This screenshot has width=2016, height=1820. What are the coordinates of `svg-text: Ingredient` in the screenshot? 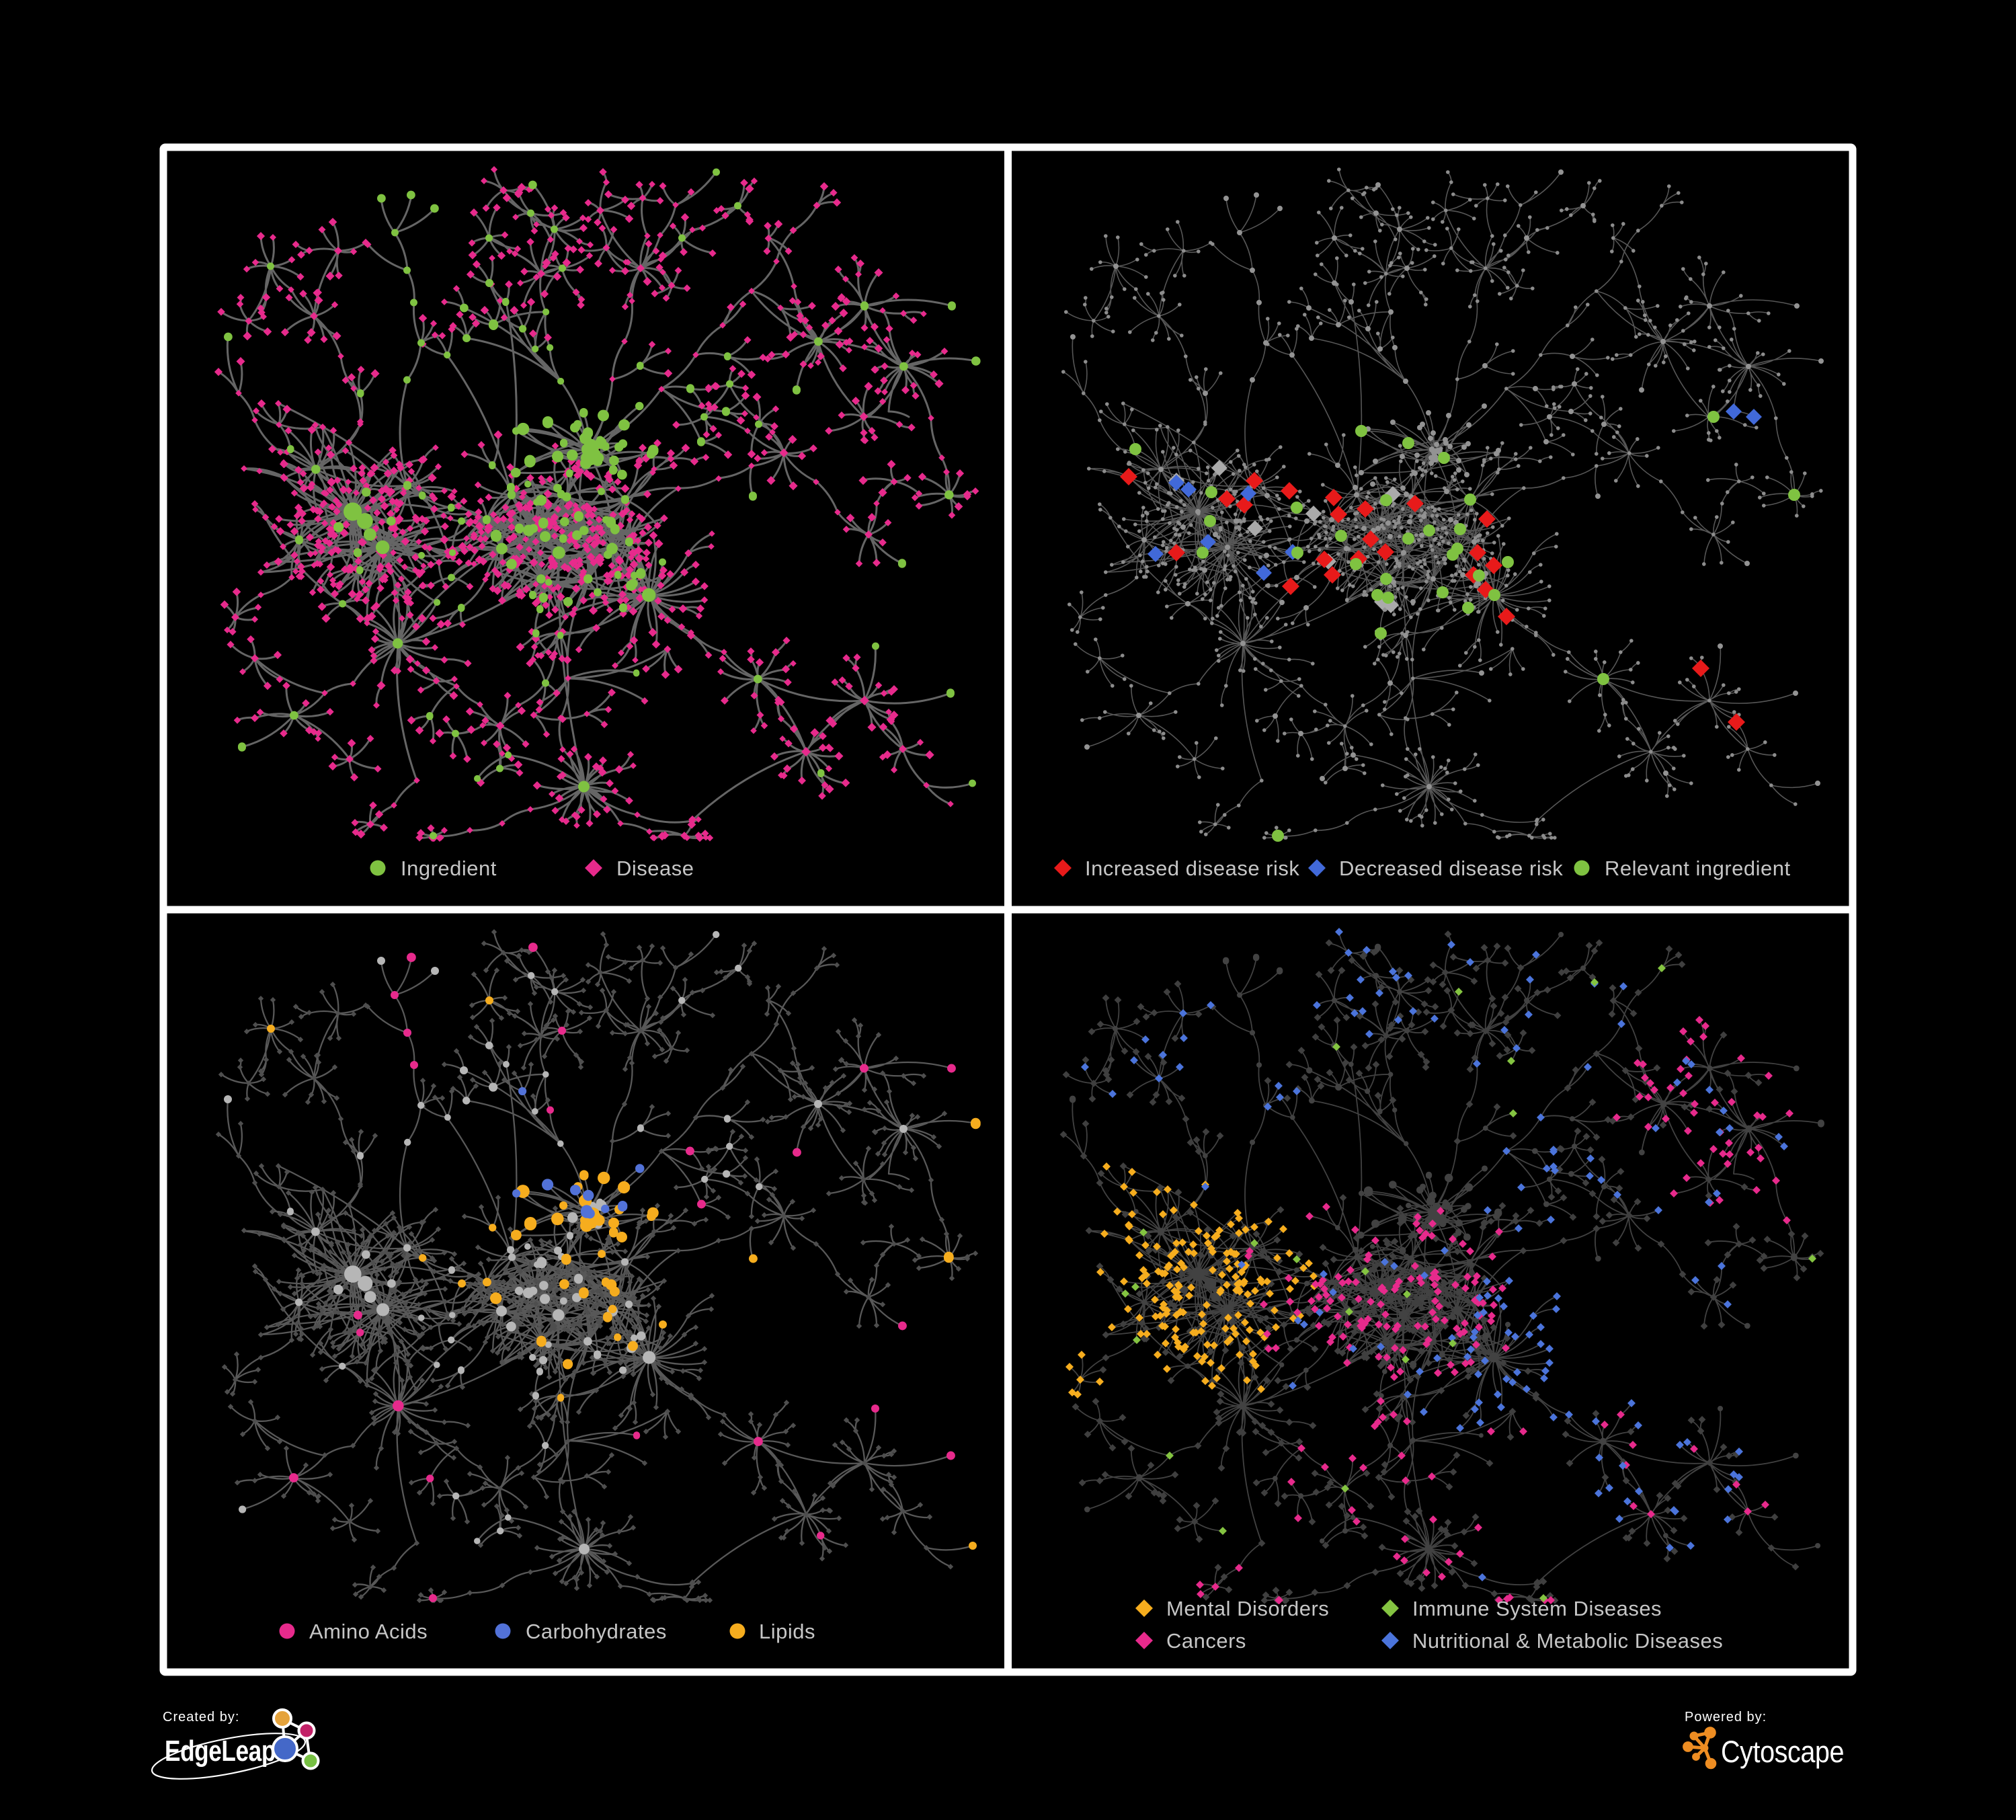 It's located at (449, 868).